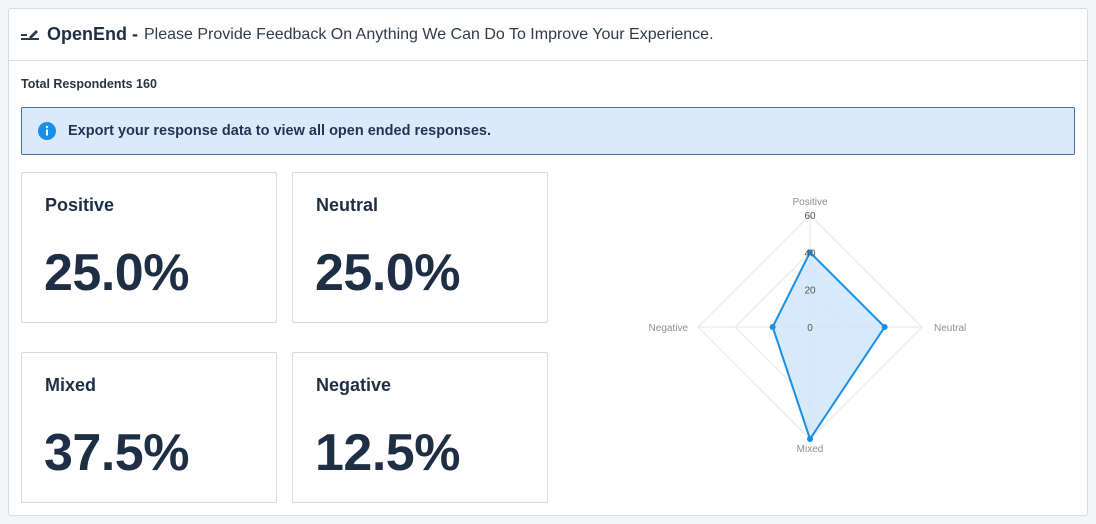 The width and height of the screenshot is (1096, 524). I want to click on total-respondents: Total Respondents 160, so click(89, 84).